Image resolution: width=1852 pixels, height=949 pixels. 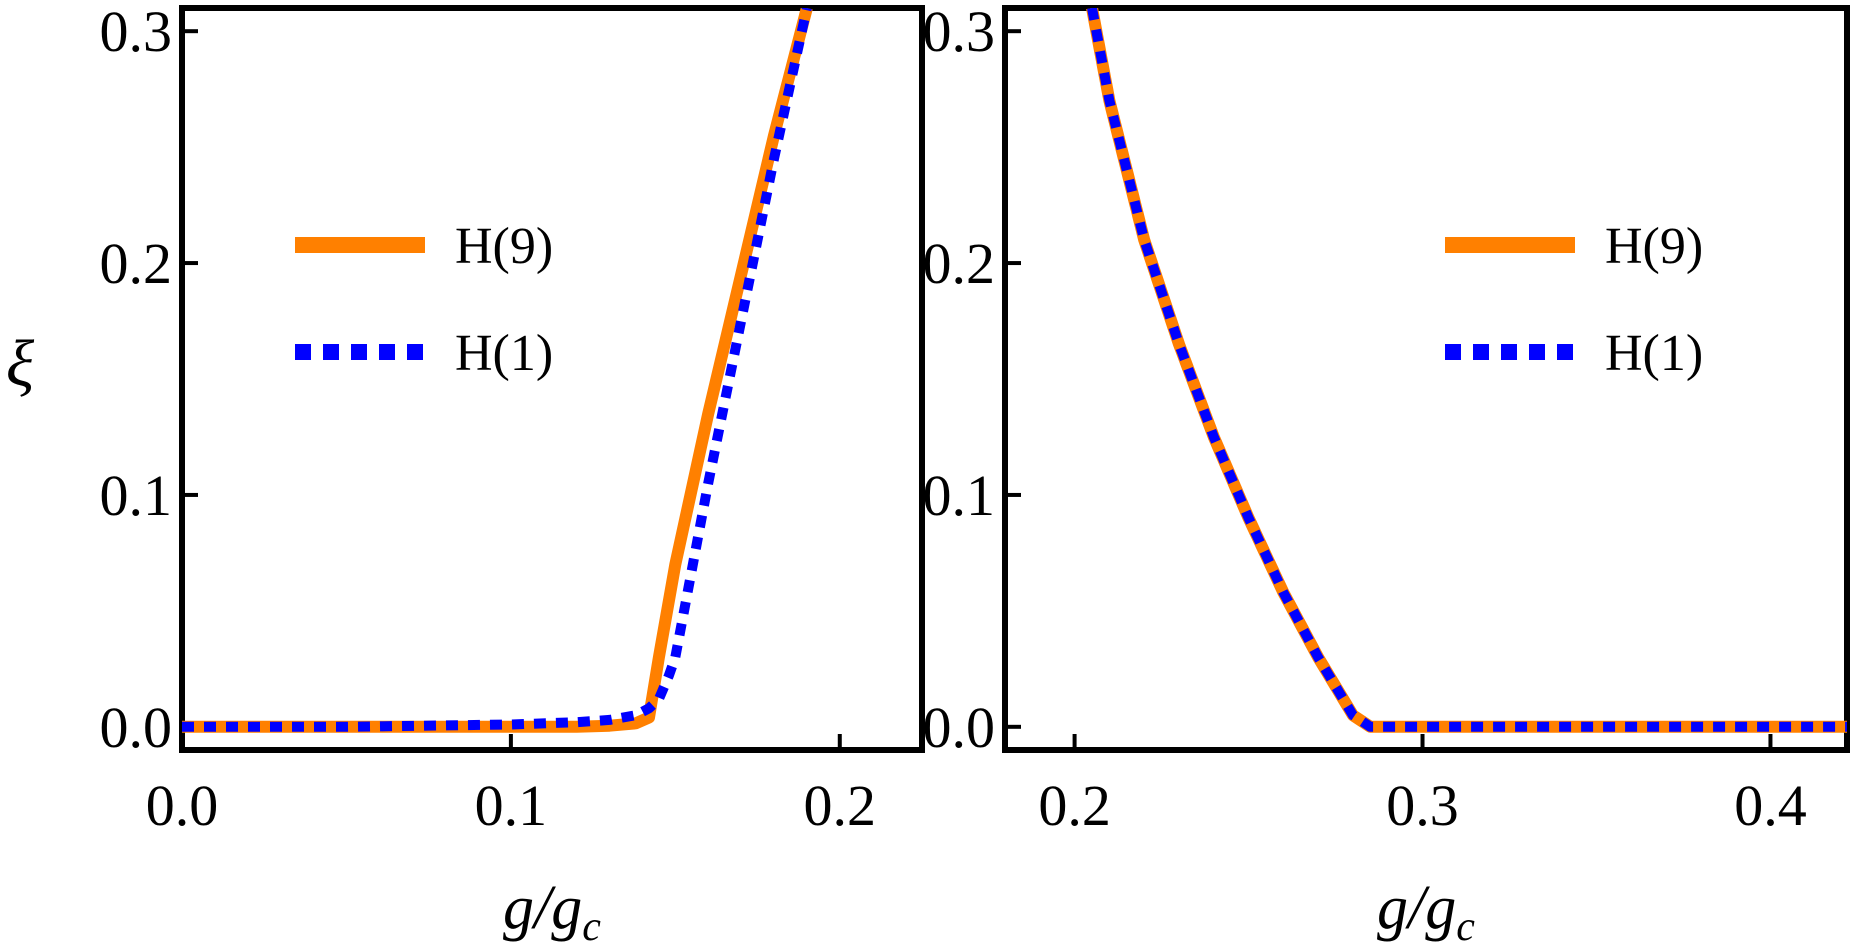 What do you see at coordinates (1422, 805) in the screenshot?
I see `x-tick-label: 0.3` at bounding box center [1422, 805].